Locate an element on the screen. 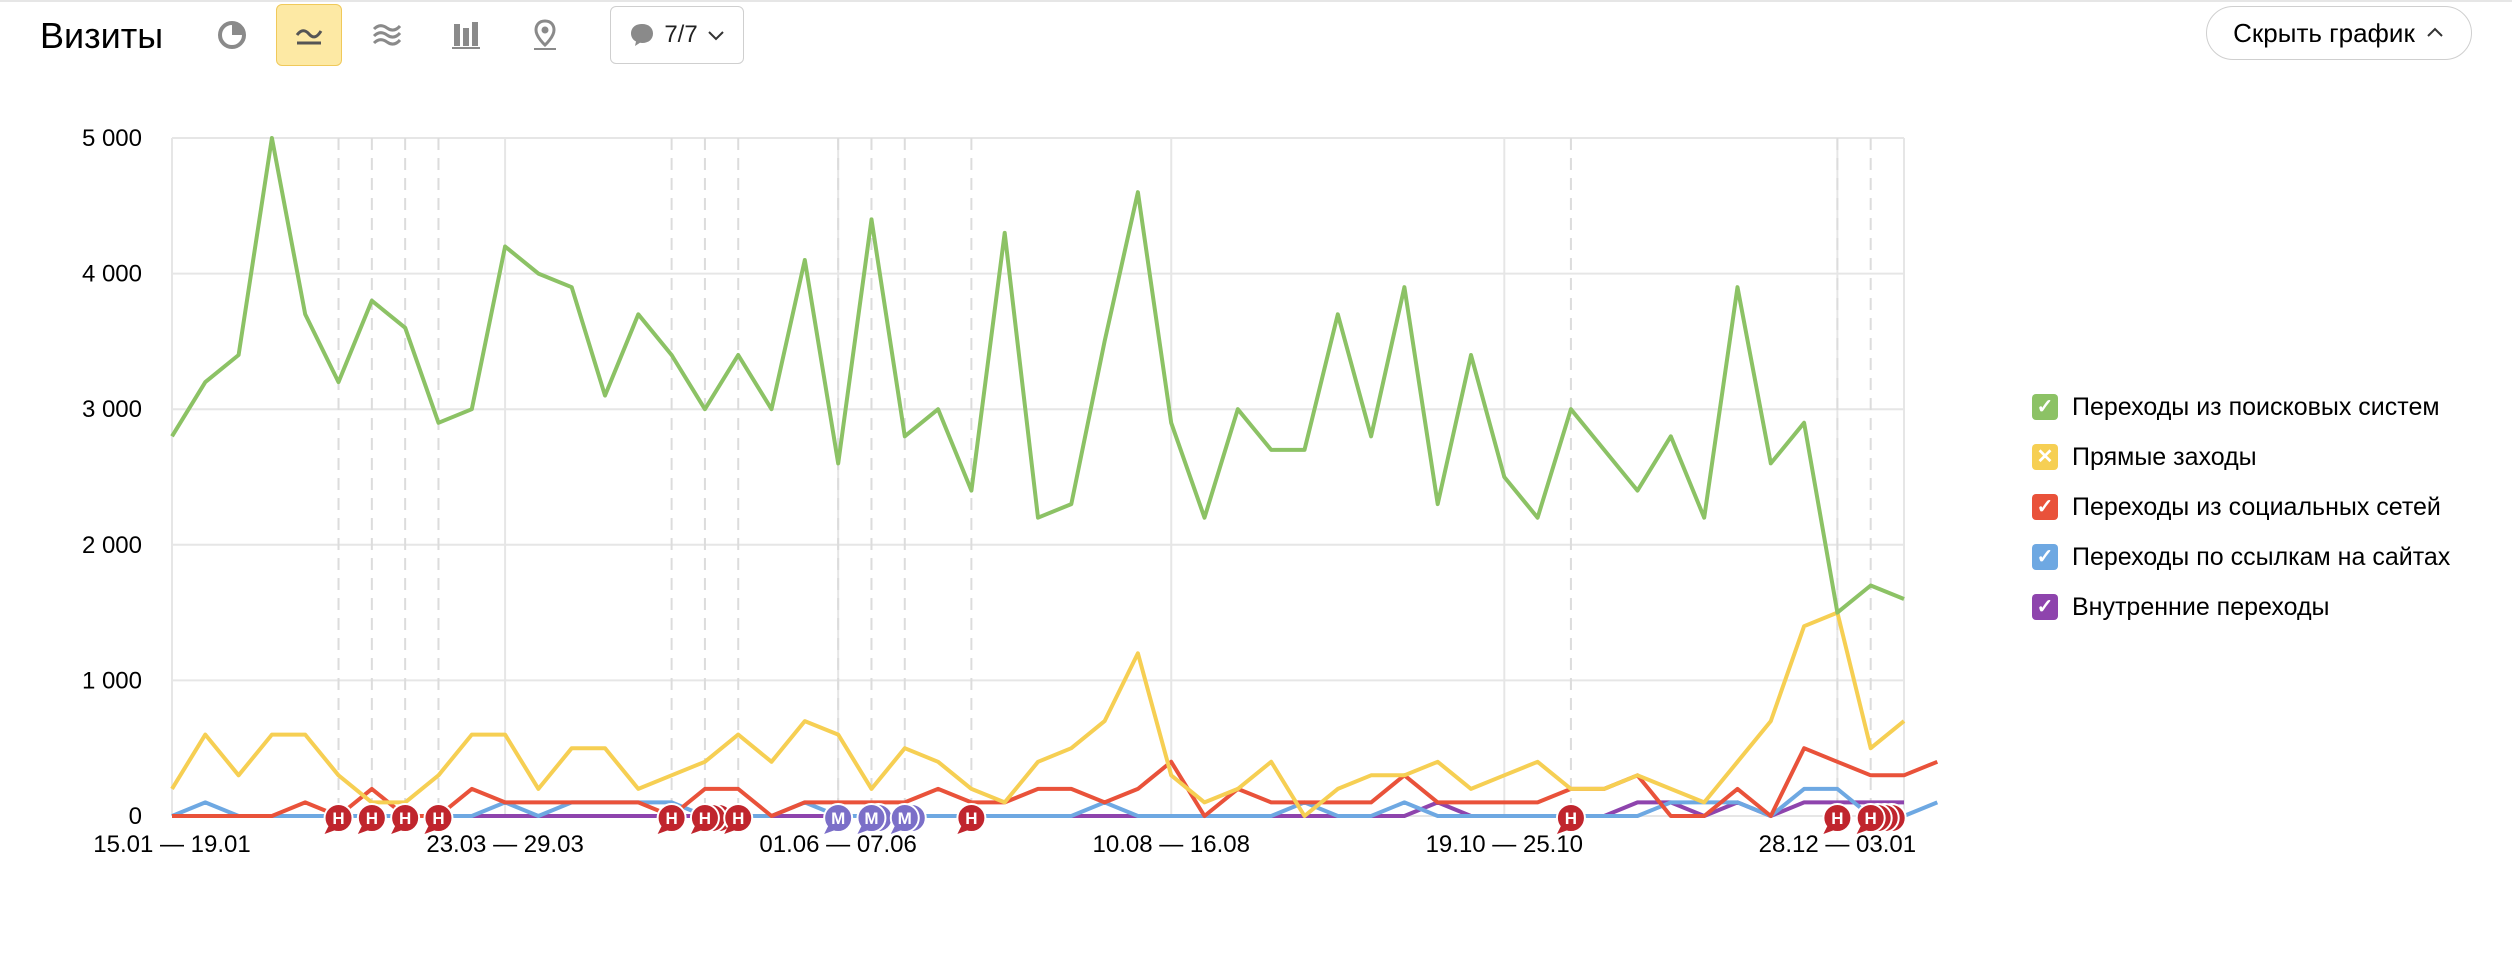  hide-chart-button: Скрыть график is located at coordinates (2339, 33).